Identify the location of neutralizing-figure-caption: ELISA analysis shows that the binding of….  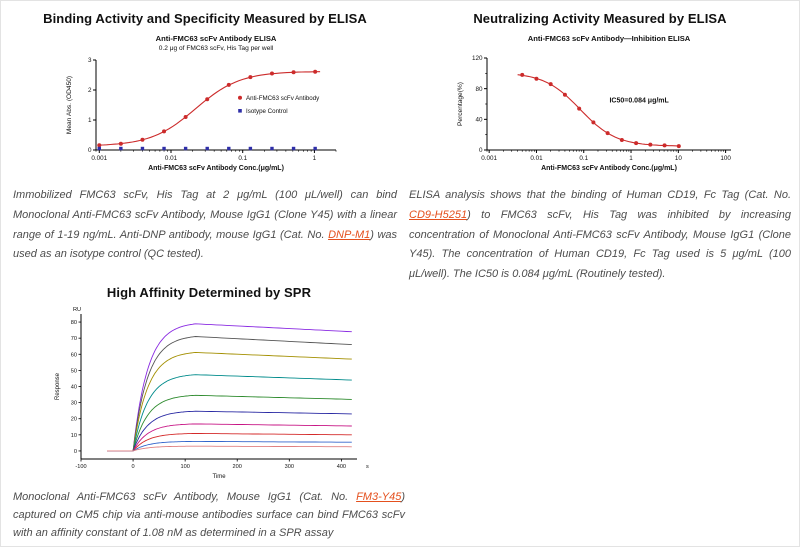
(600, 235).